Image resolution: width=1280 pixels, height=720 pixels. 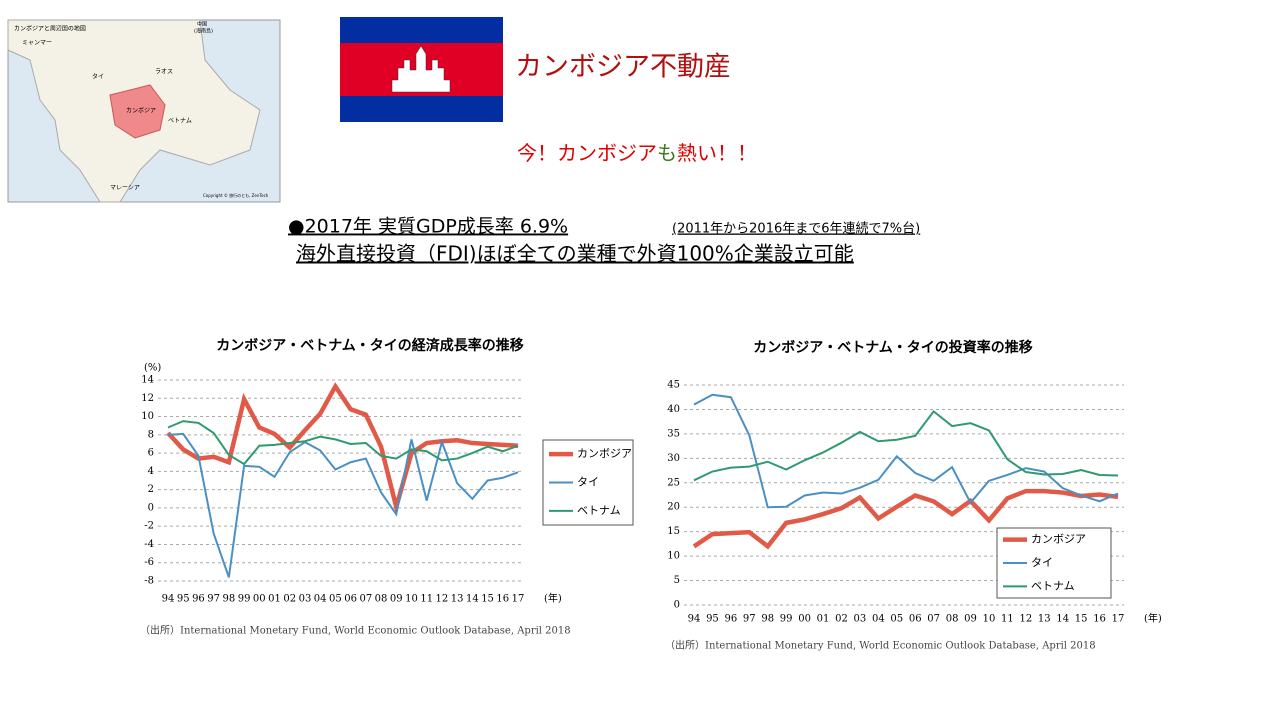 I want to click on y-tick-label: -4, so click(x=149, y=544).